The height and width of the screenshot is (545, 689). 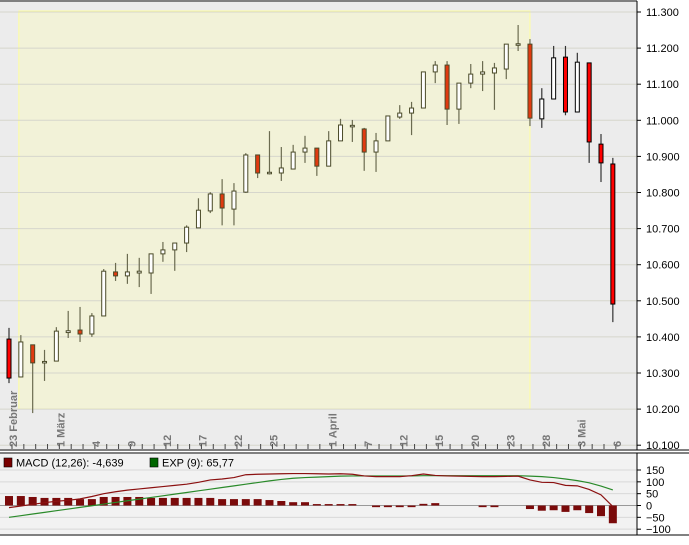 I want to click on x-tick-label: 1 März, so click(x=61, y=429).